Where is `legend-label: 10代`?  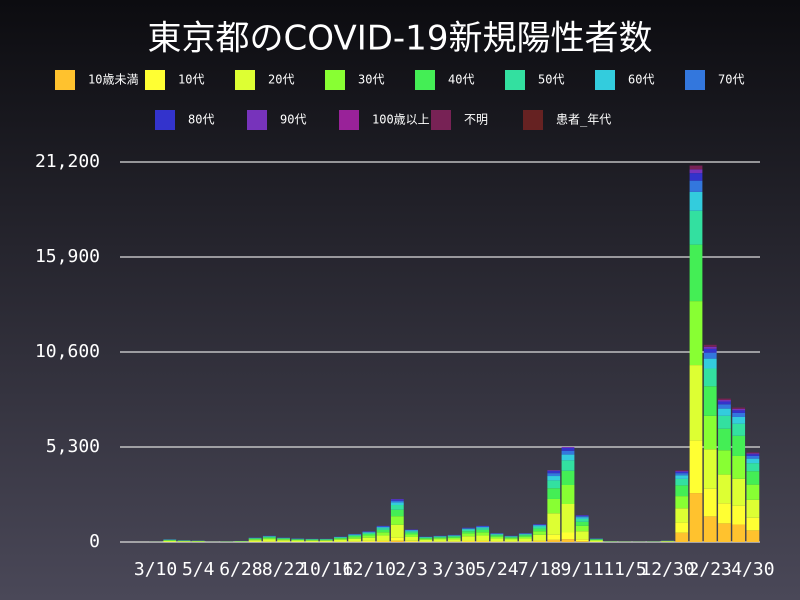
legend-label: 10代 is located at coordinates (191, 80).